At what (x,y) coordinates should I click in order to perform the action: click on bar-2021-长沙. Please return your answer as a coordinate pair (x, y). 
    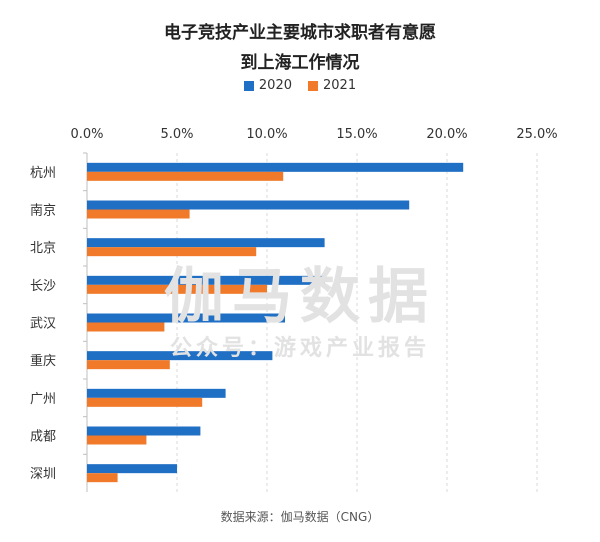
    Looking at the image, I should click on (177, 289).